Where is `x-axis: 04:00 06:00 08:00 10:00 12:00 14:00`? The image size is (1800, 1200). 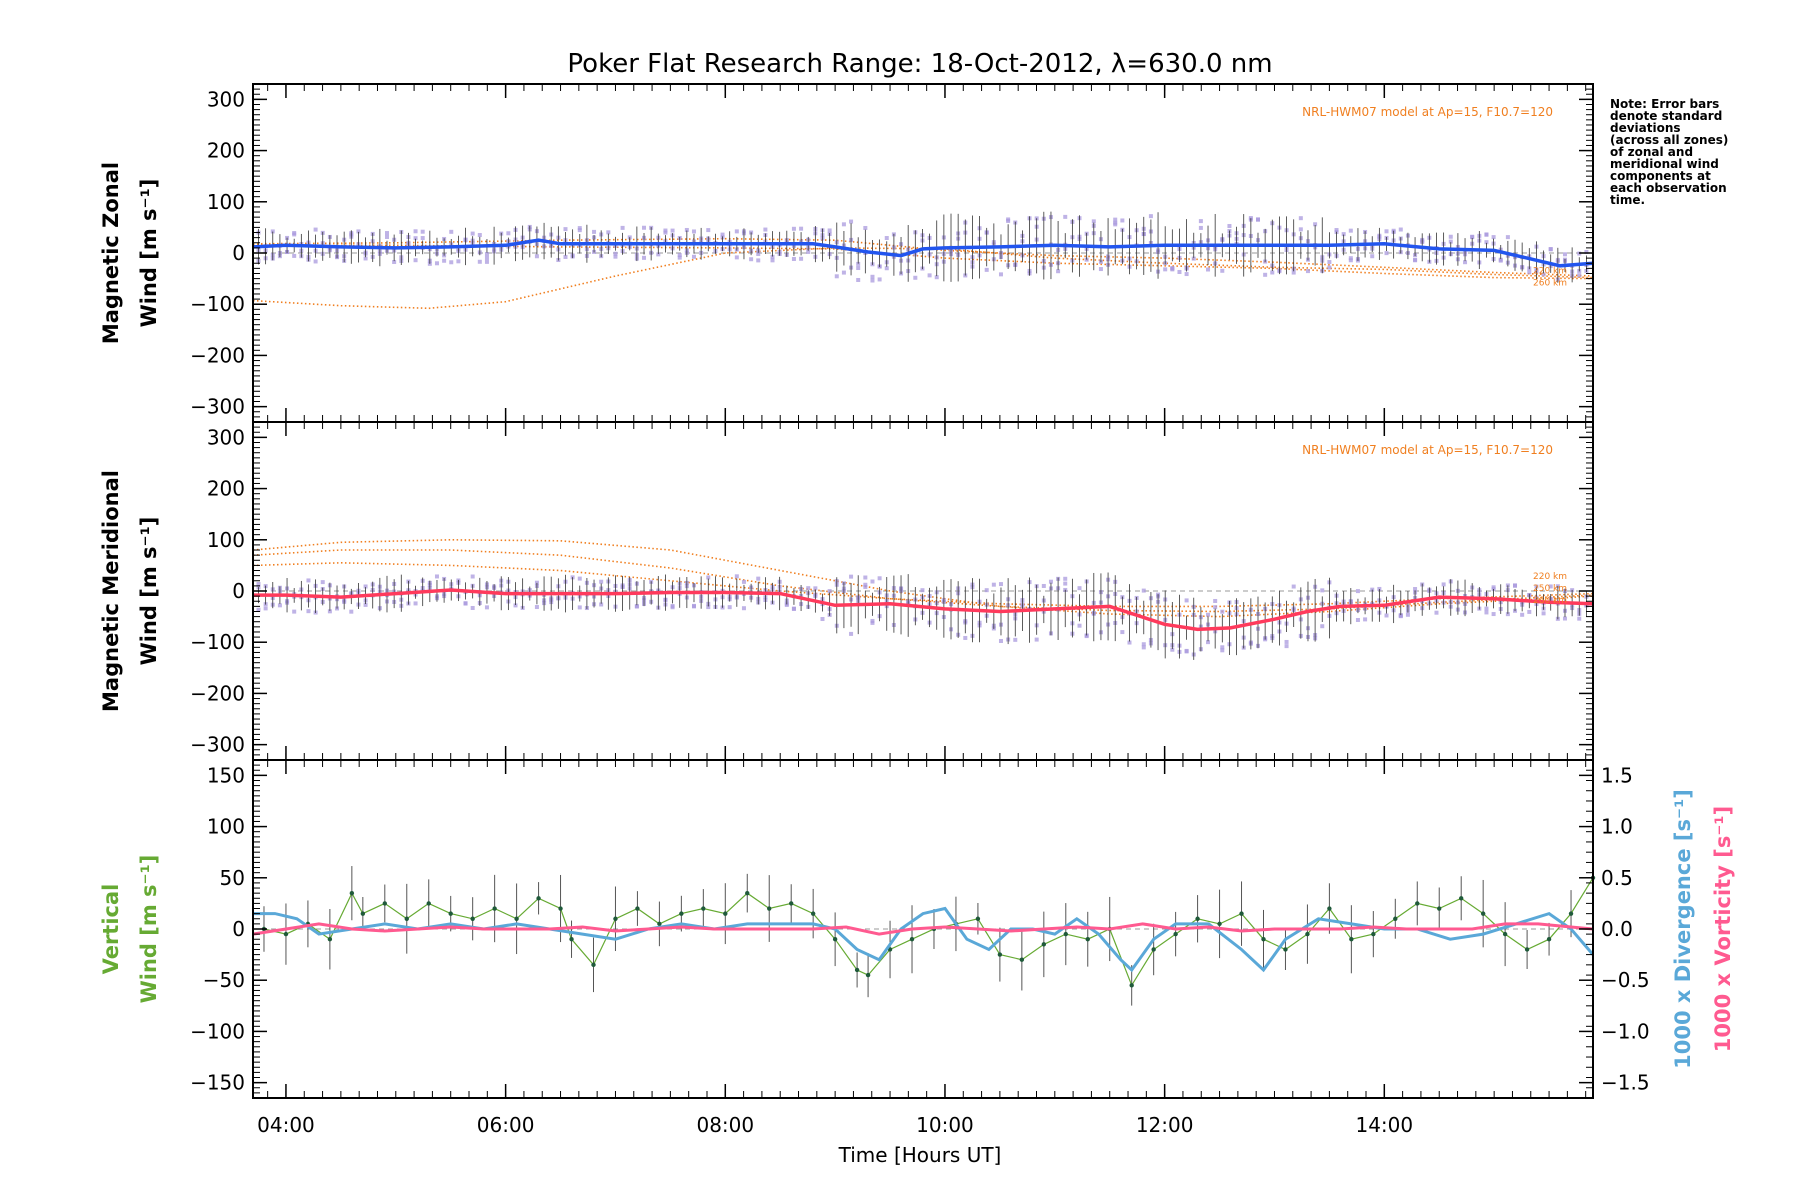
x-axis: 04:00 06:00 08:00 10:00 12:00 14:00 is located at coordinates (835, 1125).